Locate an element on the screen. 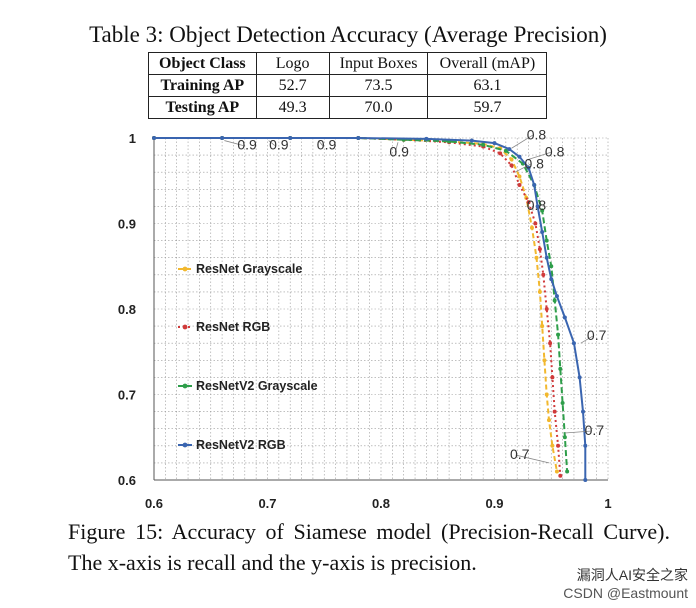  x-tick-label: 0.7 is located at coordinates (267, 503).